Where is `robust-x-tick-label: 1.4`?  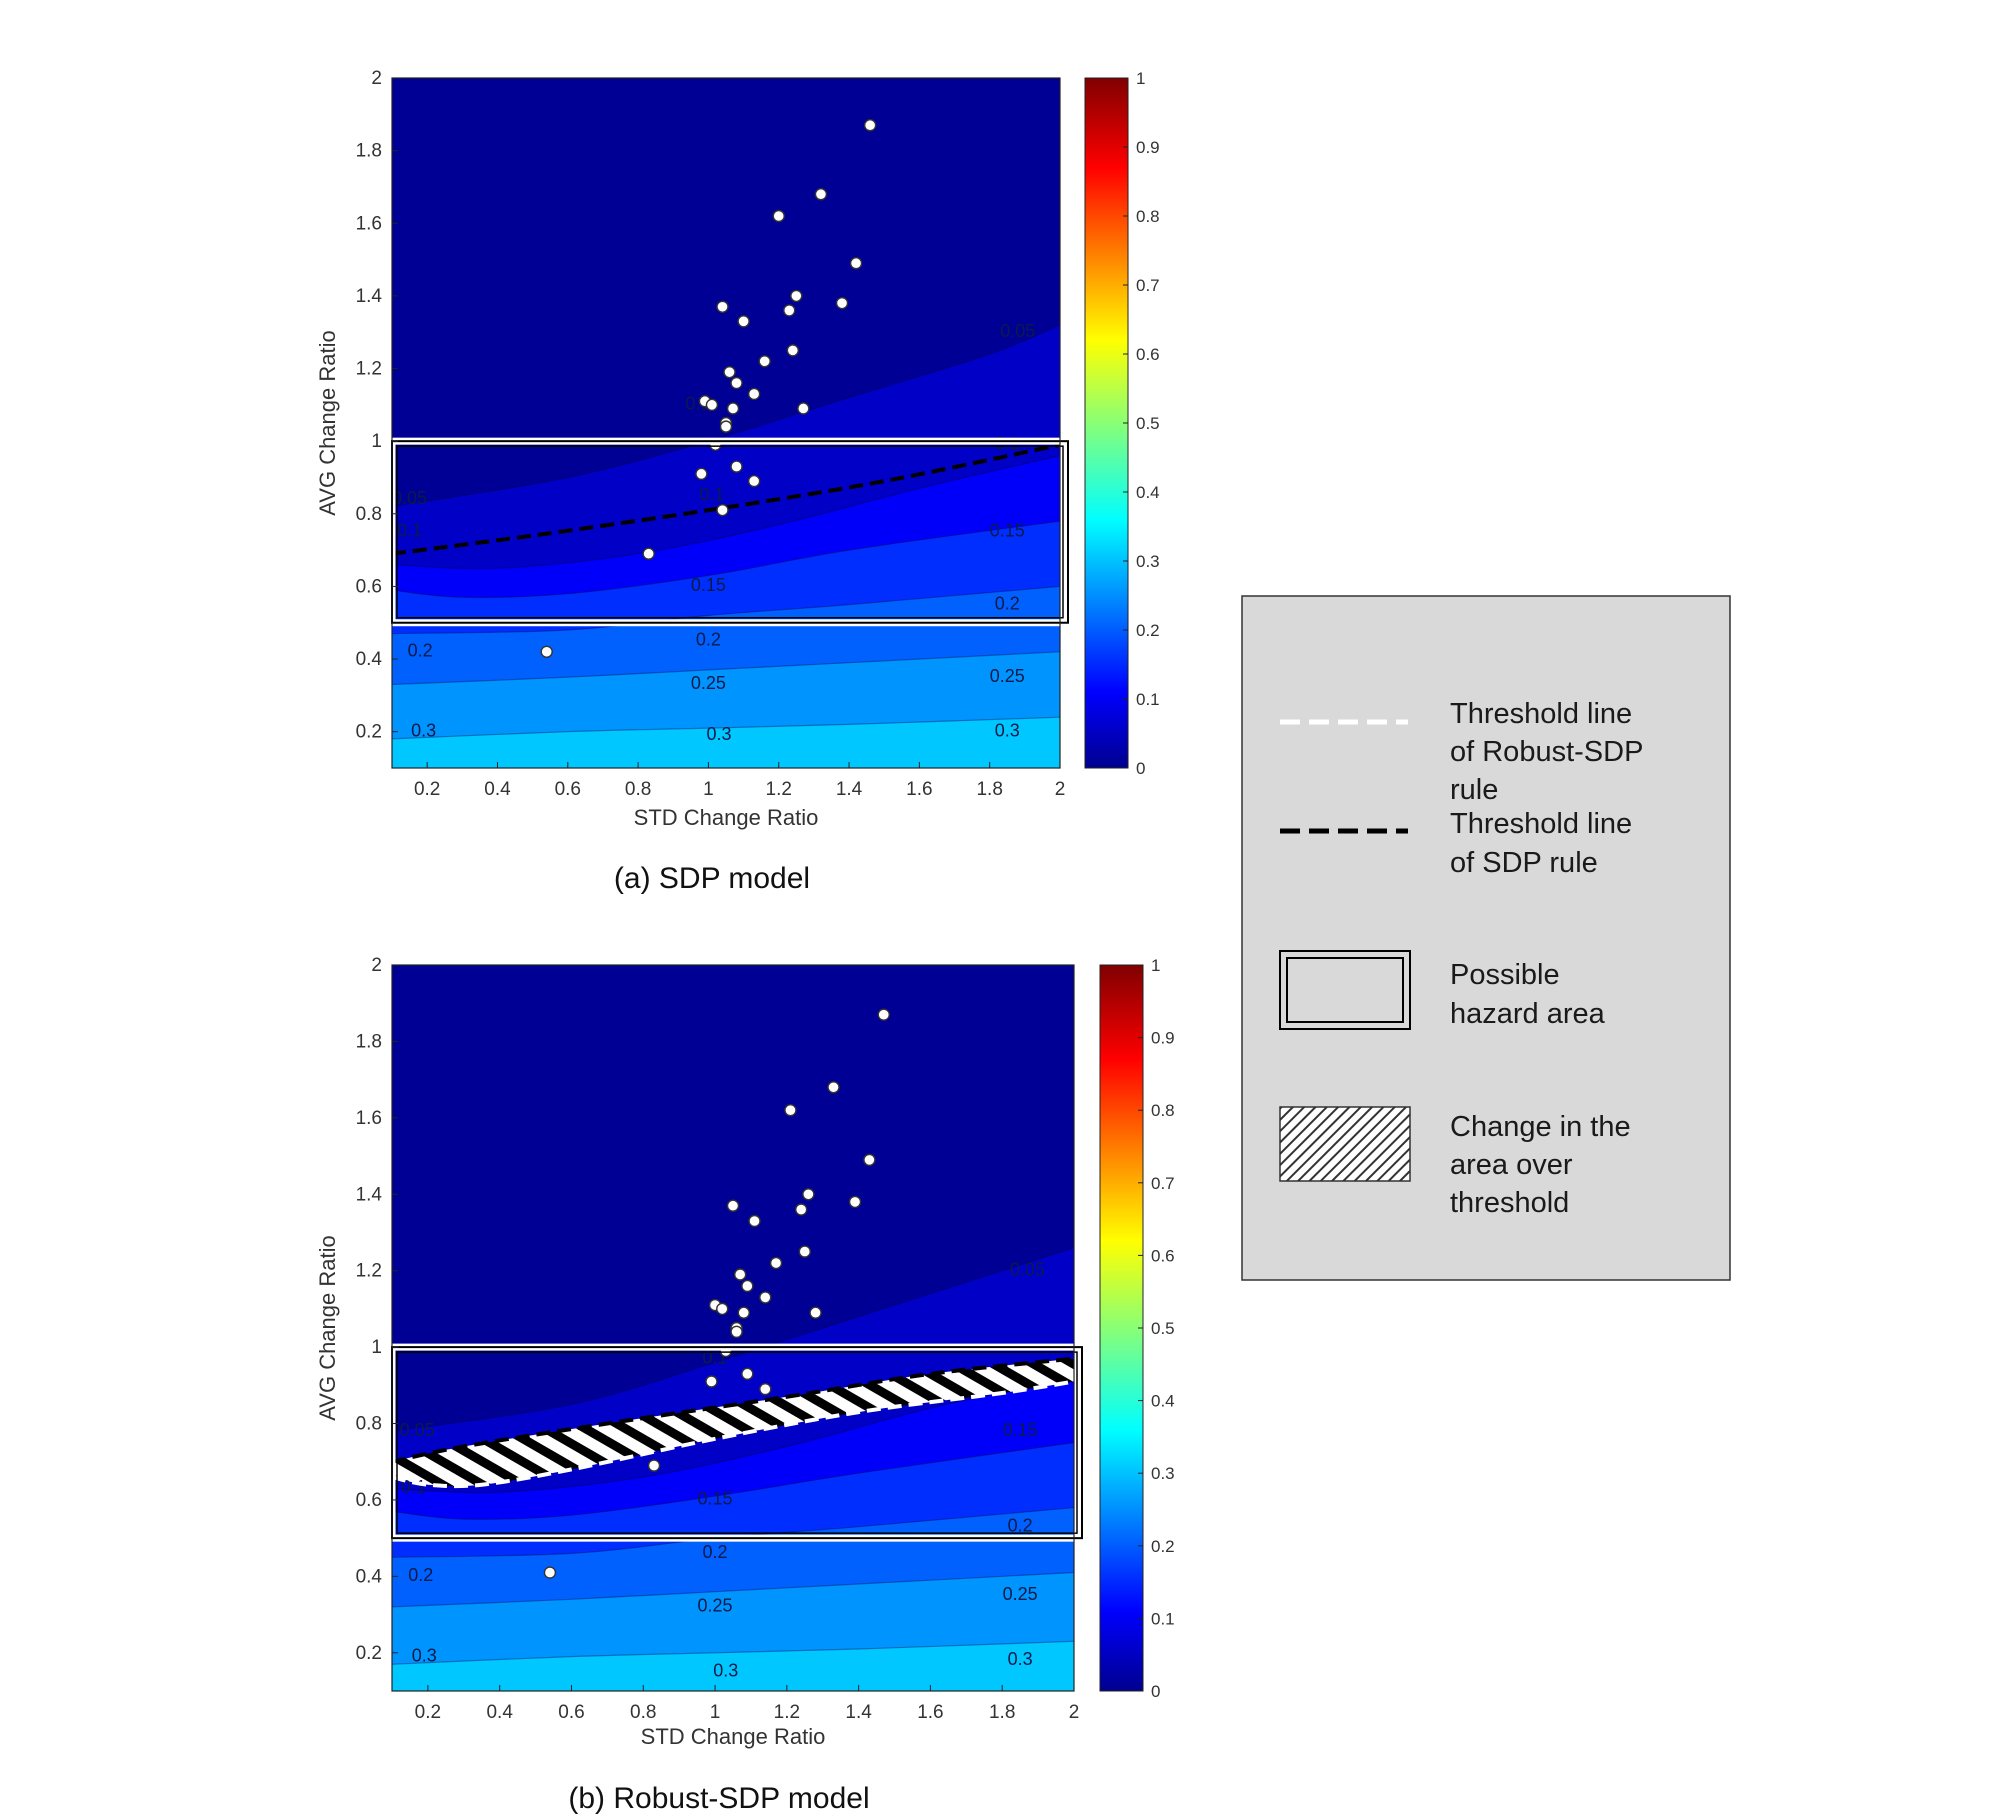 robust-x-tick-label: 1.4 is located at coordinates (858, 1712).